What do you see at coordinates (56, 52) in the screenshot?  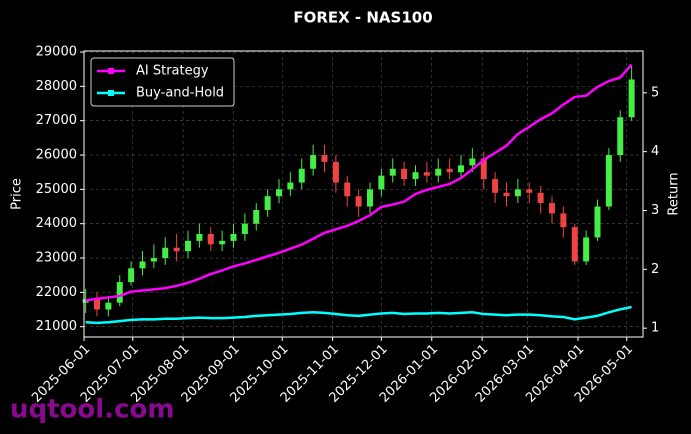 I see `y-tick-label: 29000` at bounding box center [56, 52].